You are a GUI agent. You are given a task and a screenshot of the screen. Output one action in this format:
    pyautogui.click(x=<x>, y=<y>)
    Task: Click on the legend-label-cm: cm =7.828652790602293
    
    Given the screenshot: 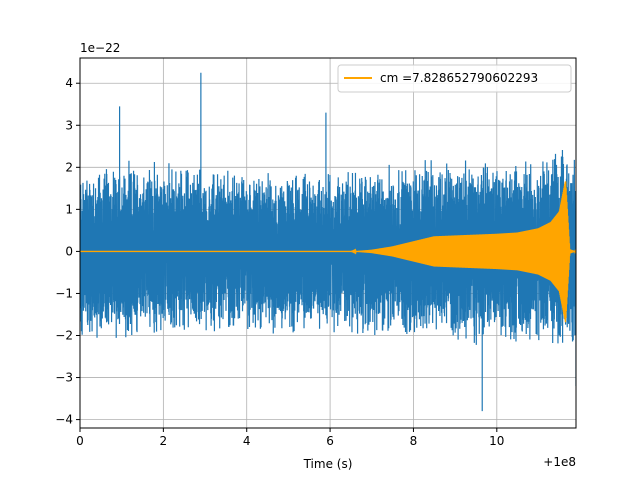 What is the action you would take?
    pyautogui.click(x=459, y=78)
    